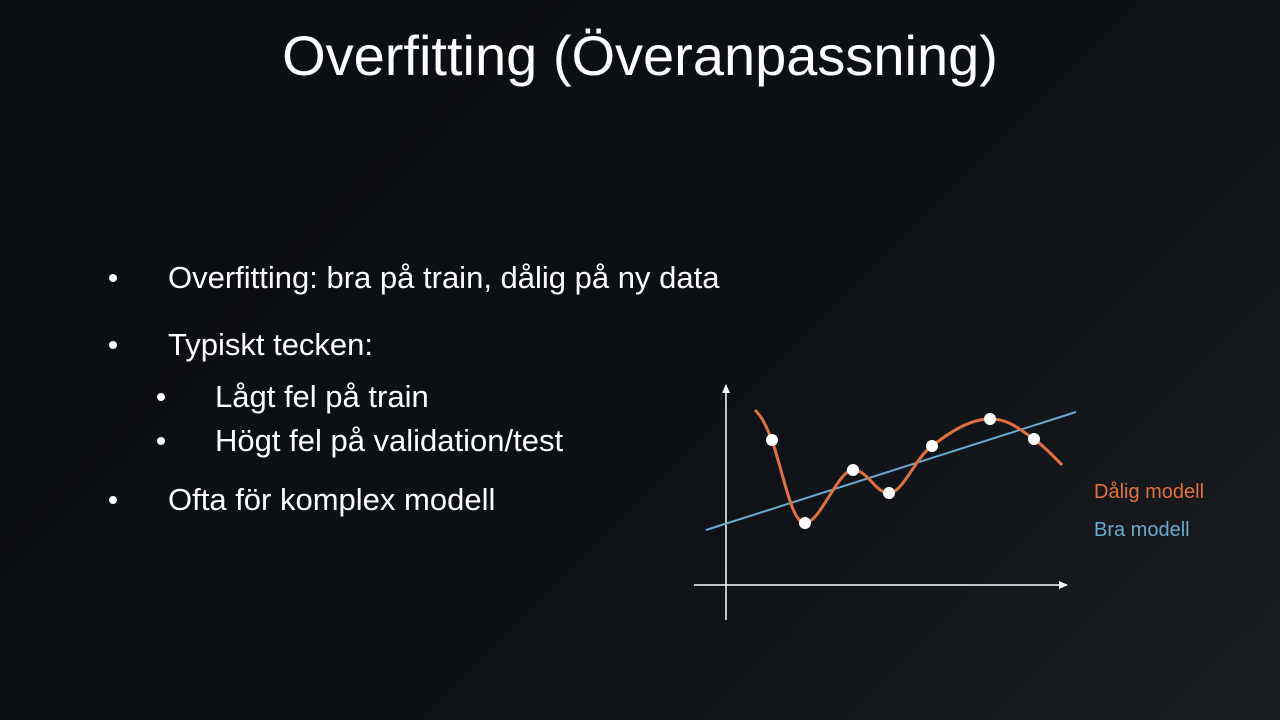 This screenshot has width=1280, height=720. I want to click on good-model-line, so click(891, 471).